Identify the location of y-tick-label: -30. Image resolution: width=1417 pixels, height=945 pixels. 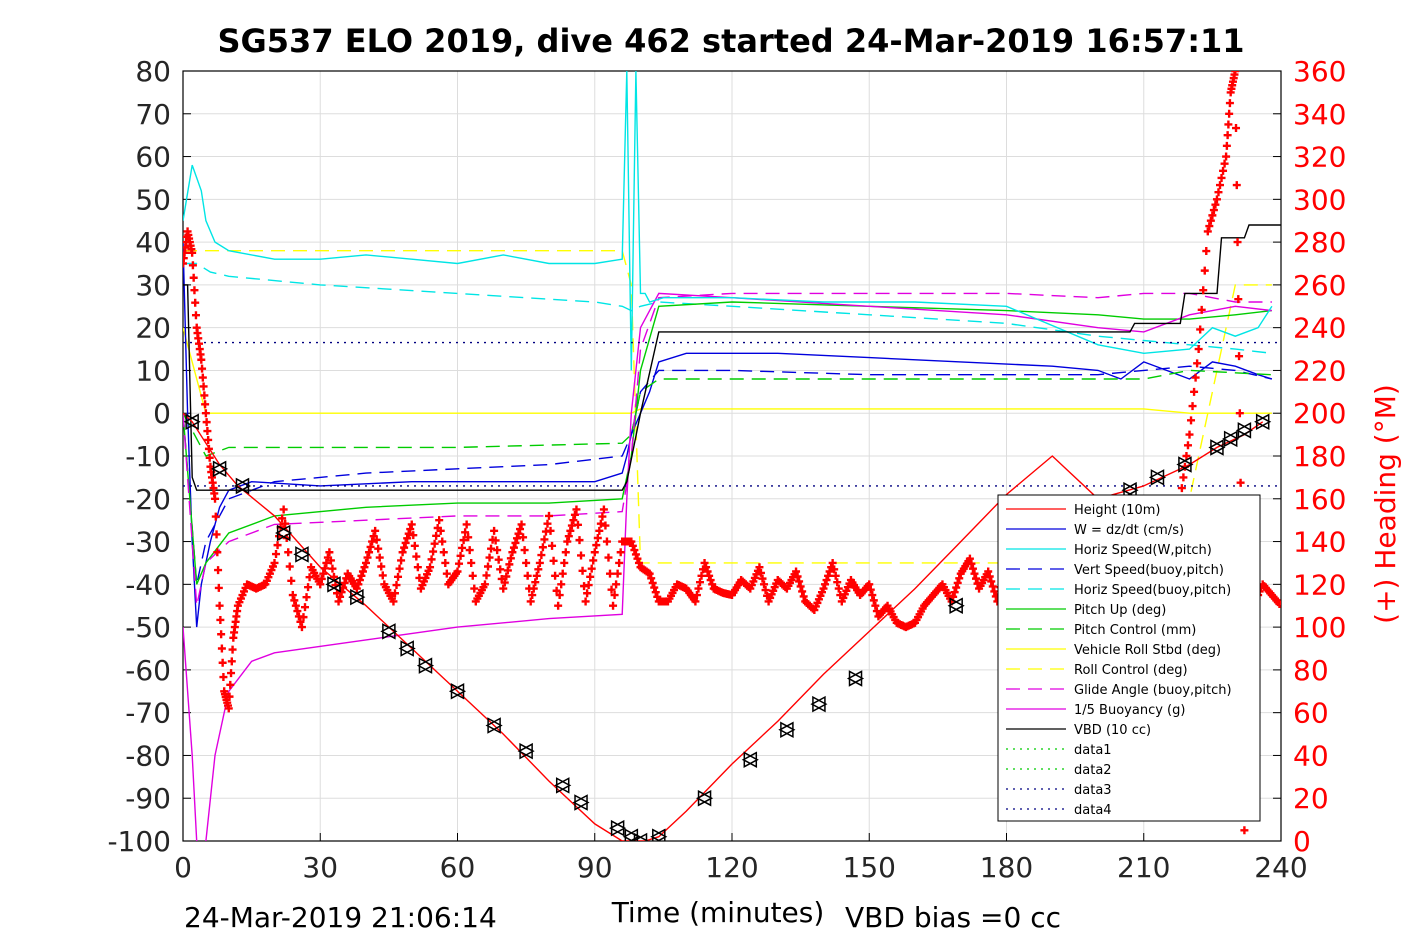
(148, 542).